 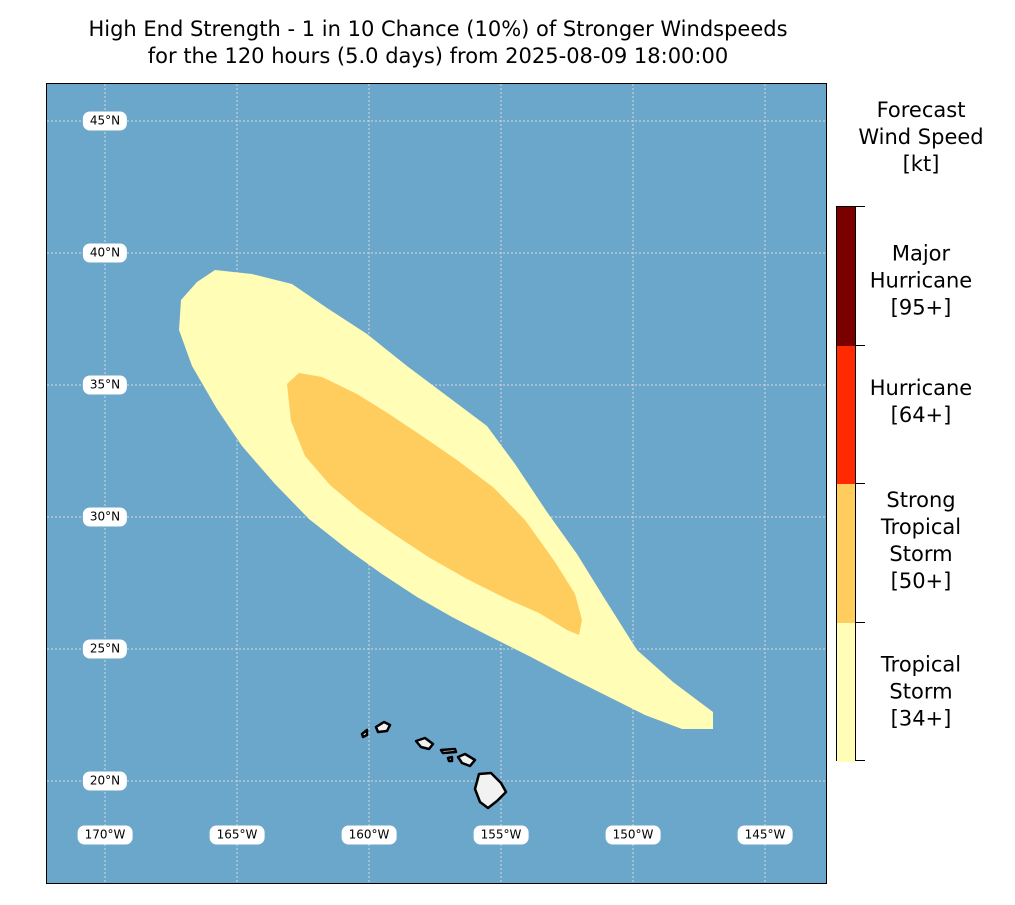 What do you see at coordinates (765, 835) in the screenshot?
I see `lon-label-145: 145°W` at bounding box center [765, 835].